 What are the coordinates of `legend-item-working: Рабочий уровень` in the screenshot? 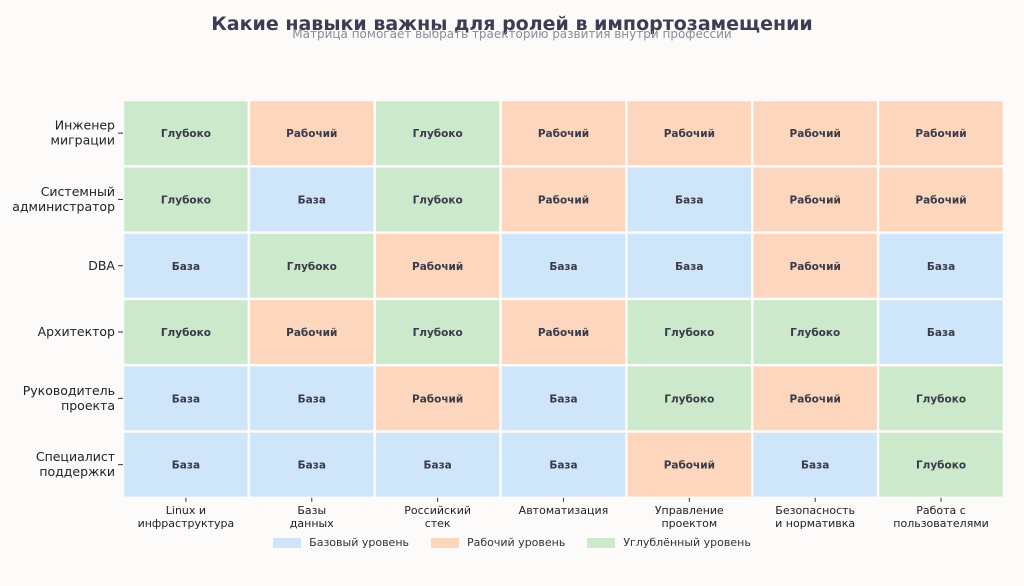 It's located at (498, 542).